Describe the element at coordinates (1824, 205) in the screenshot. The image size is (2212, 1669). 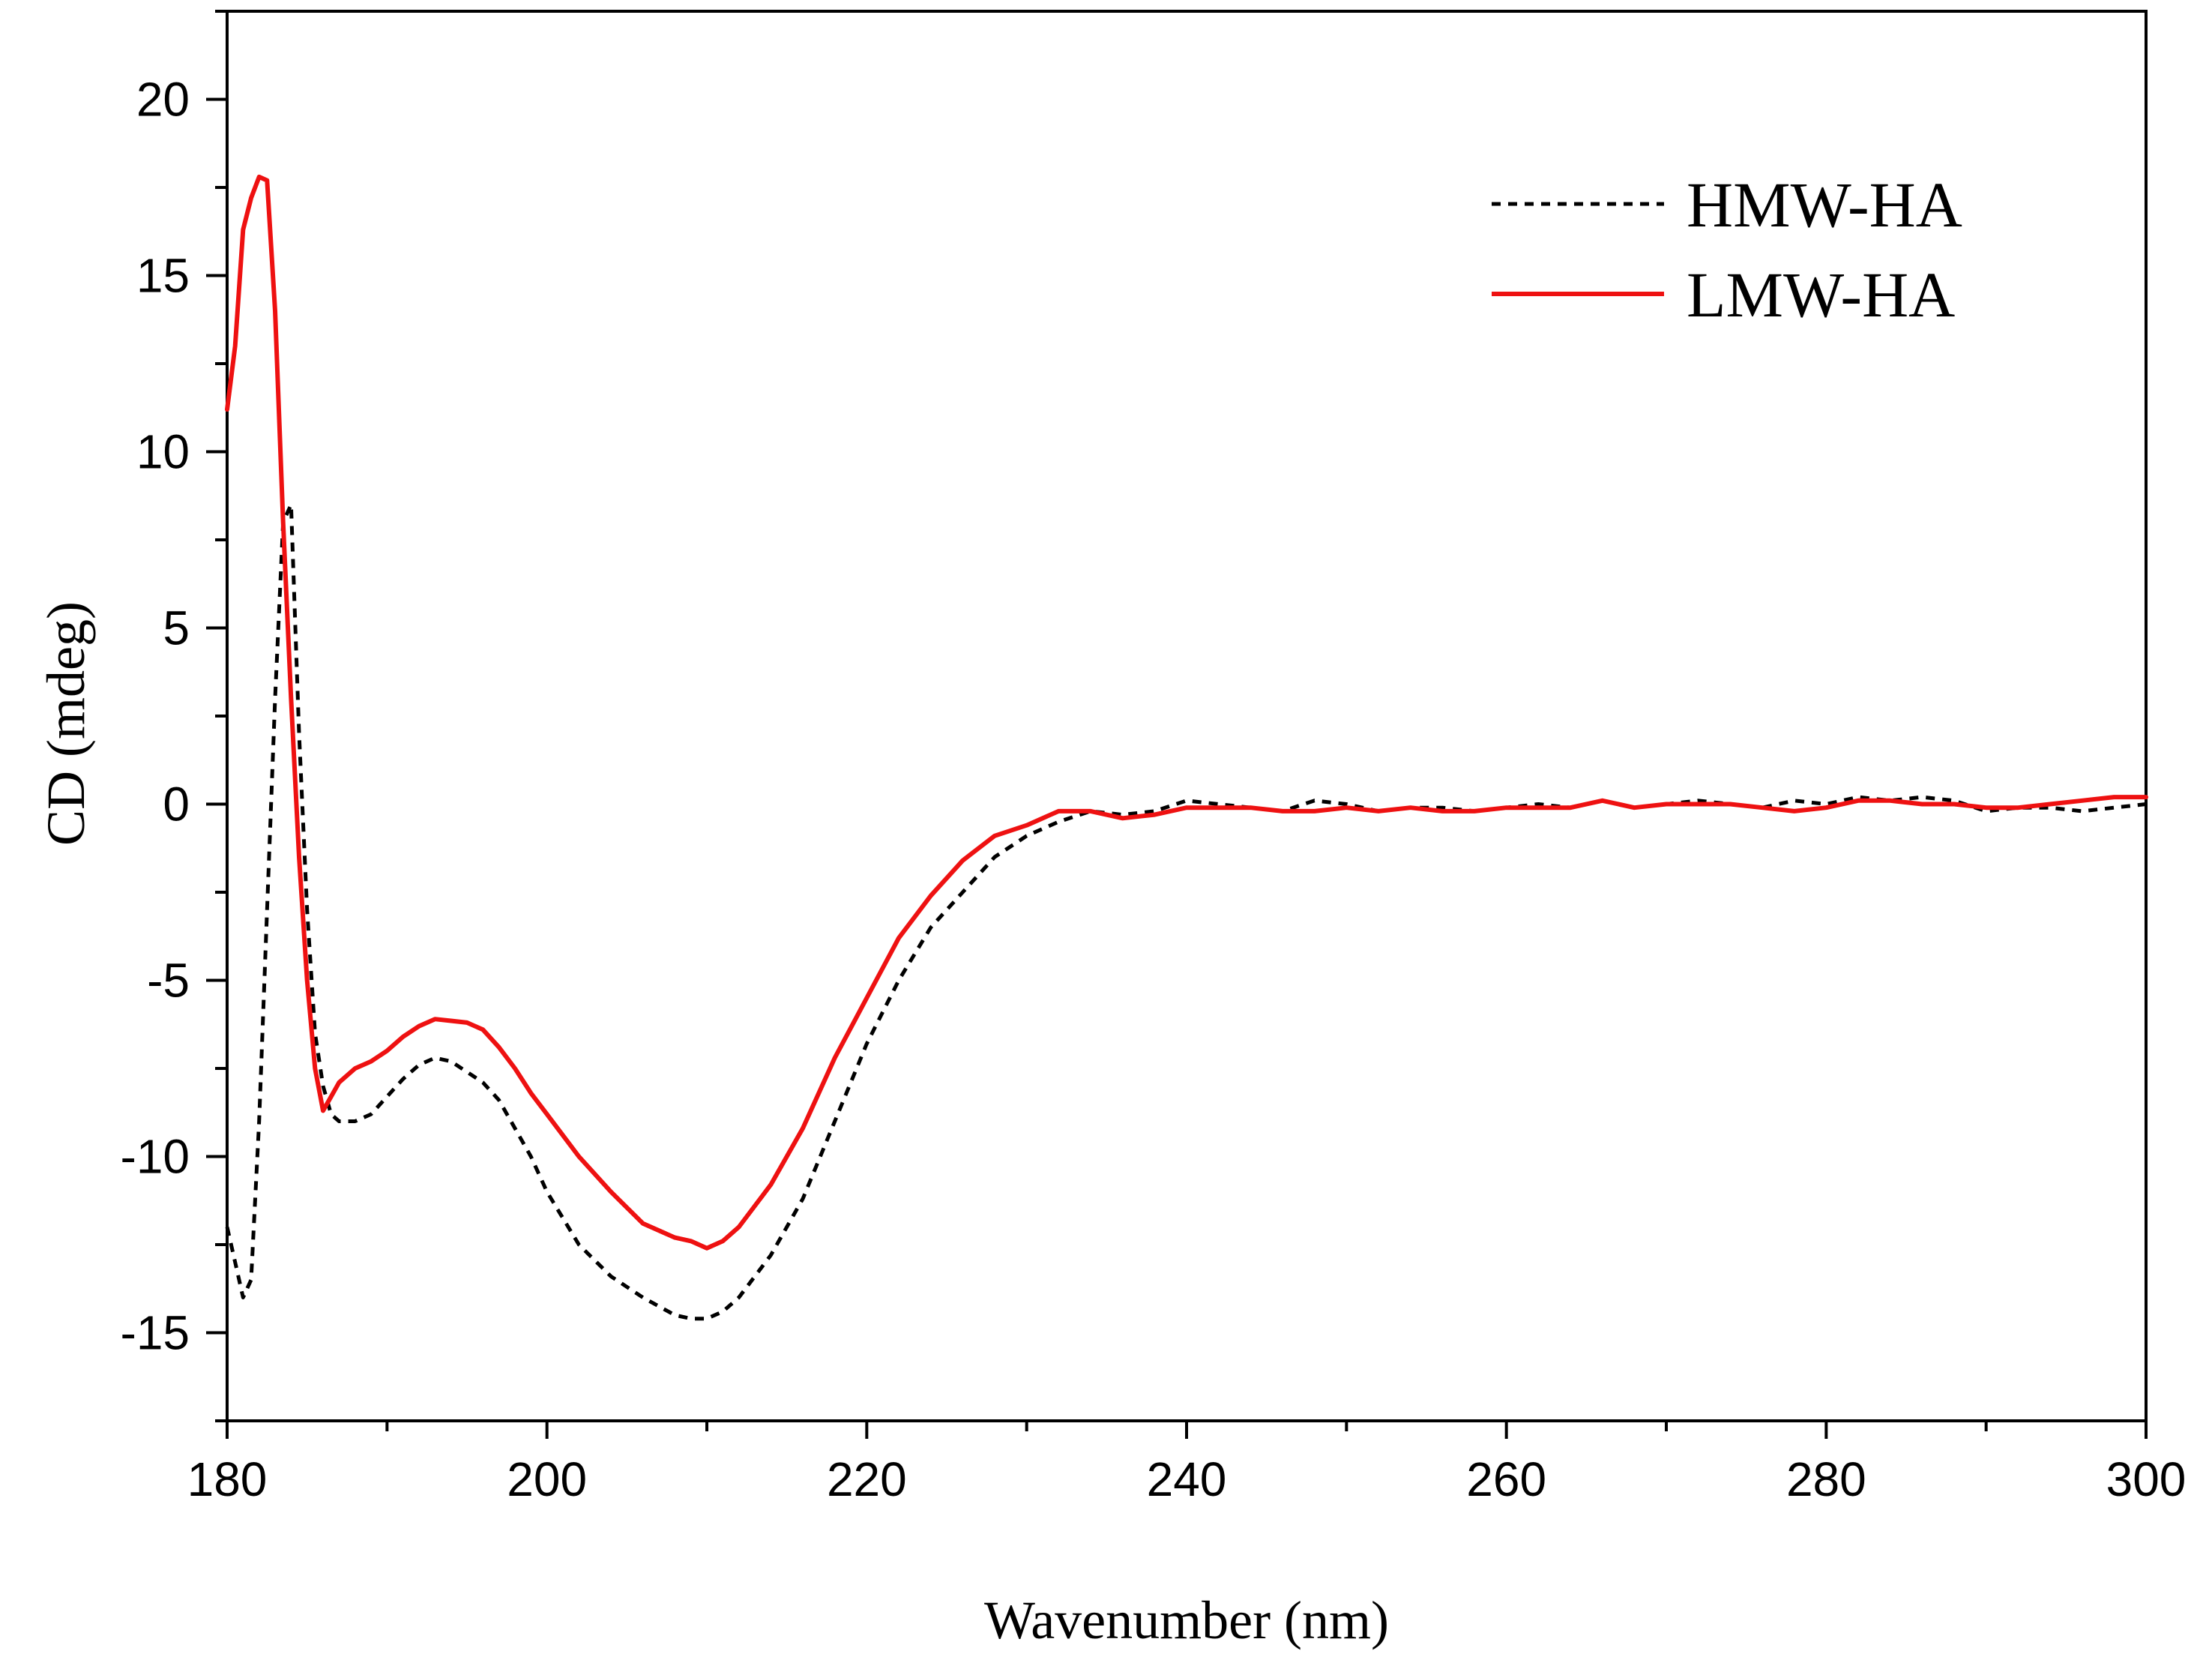
I see `legend-label-hmw-ha: HMW-HA` at that location.